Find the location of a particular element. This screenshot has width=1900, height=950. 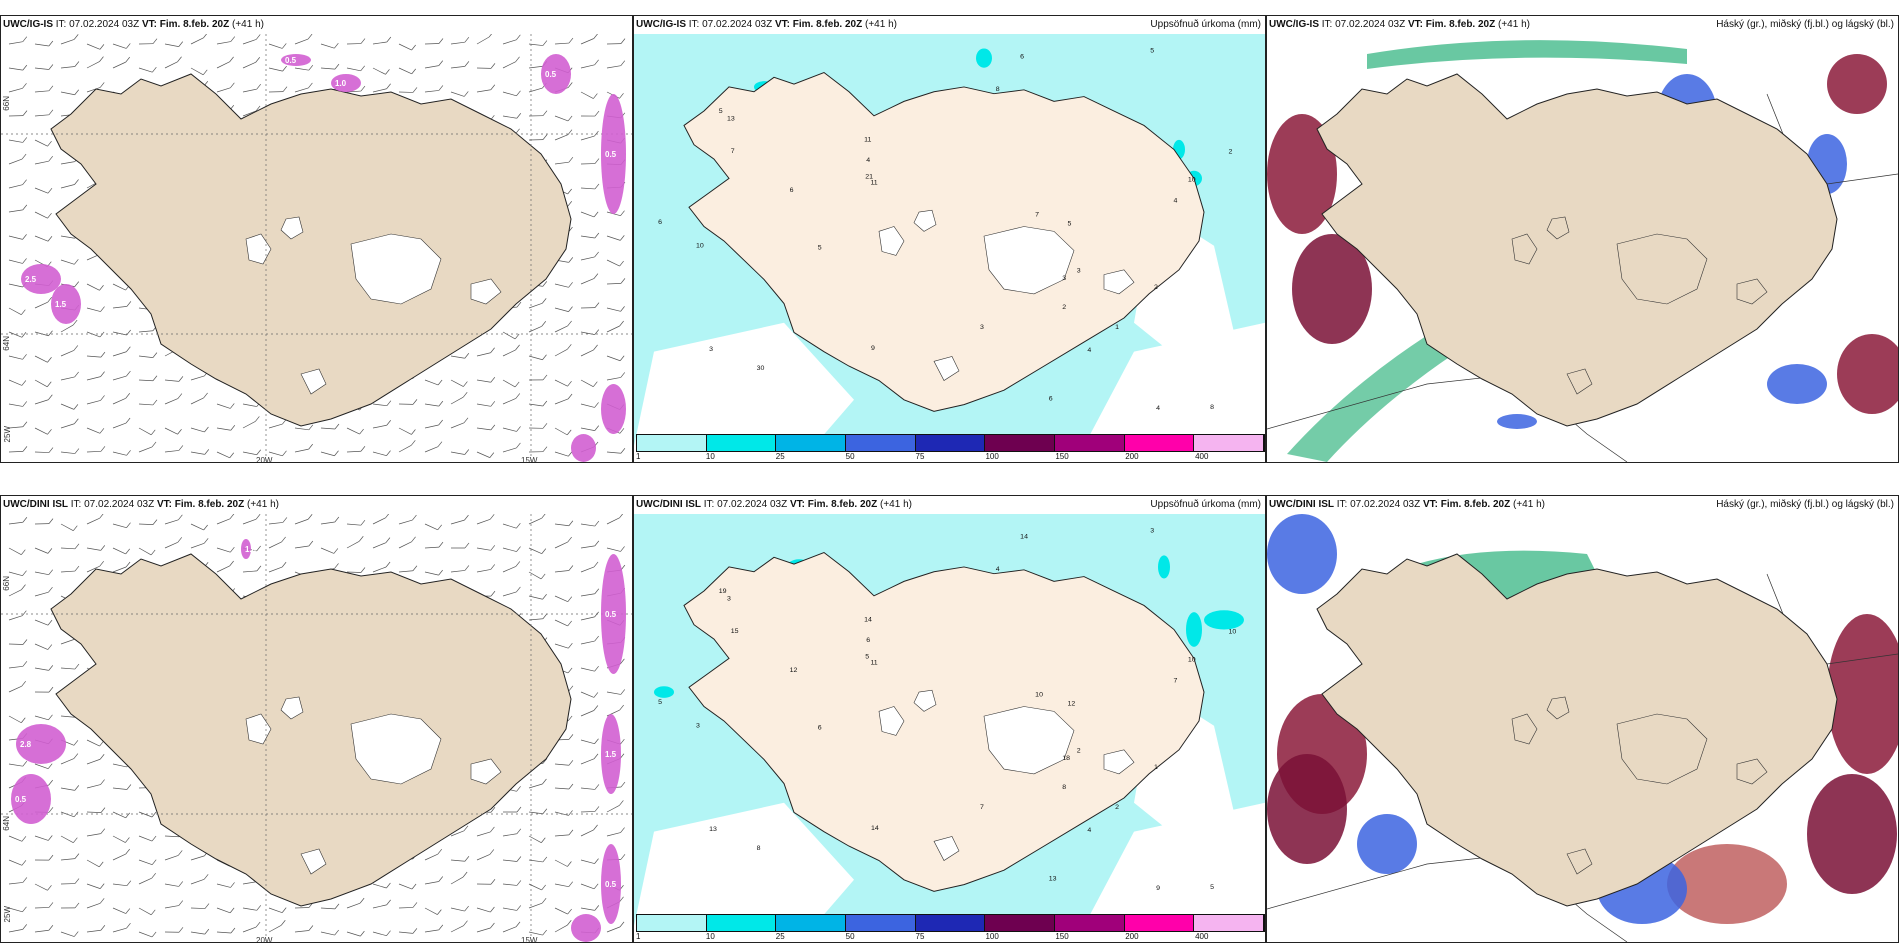

precip-value: 7 is located at coordinates (982, 807).